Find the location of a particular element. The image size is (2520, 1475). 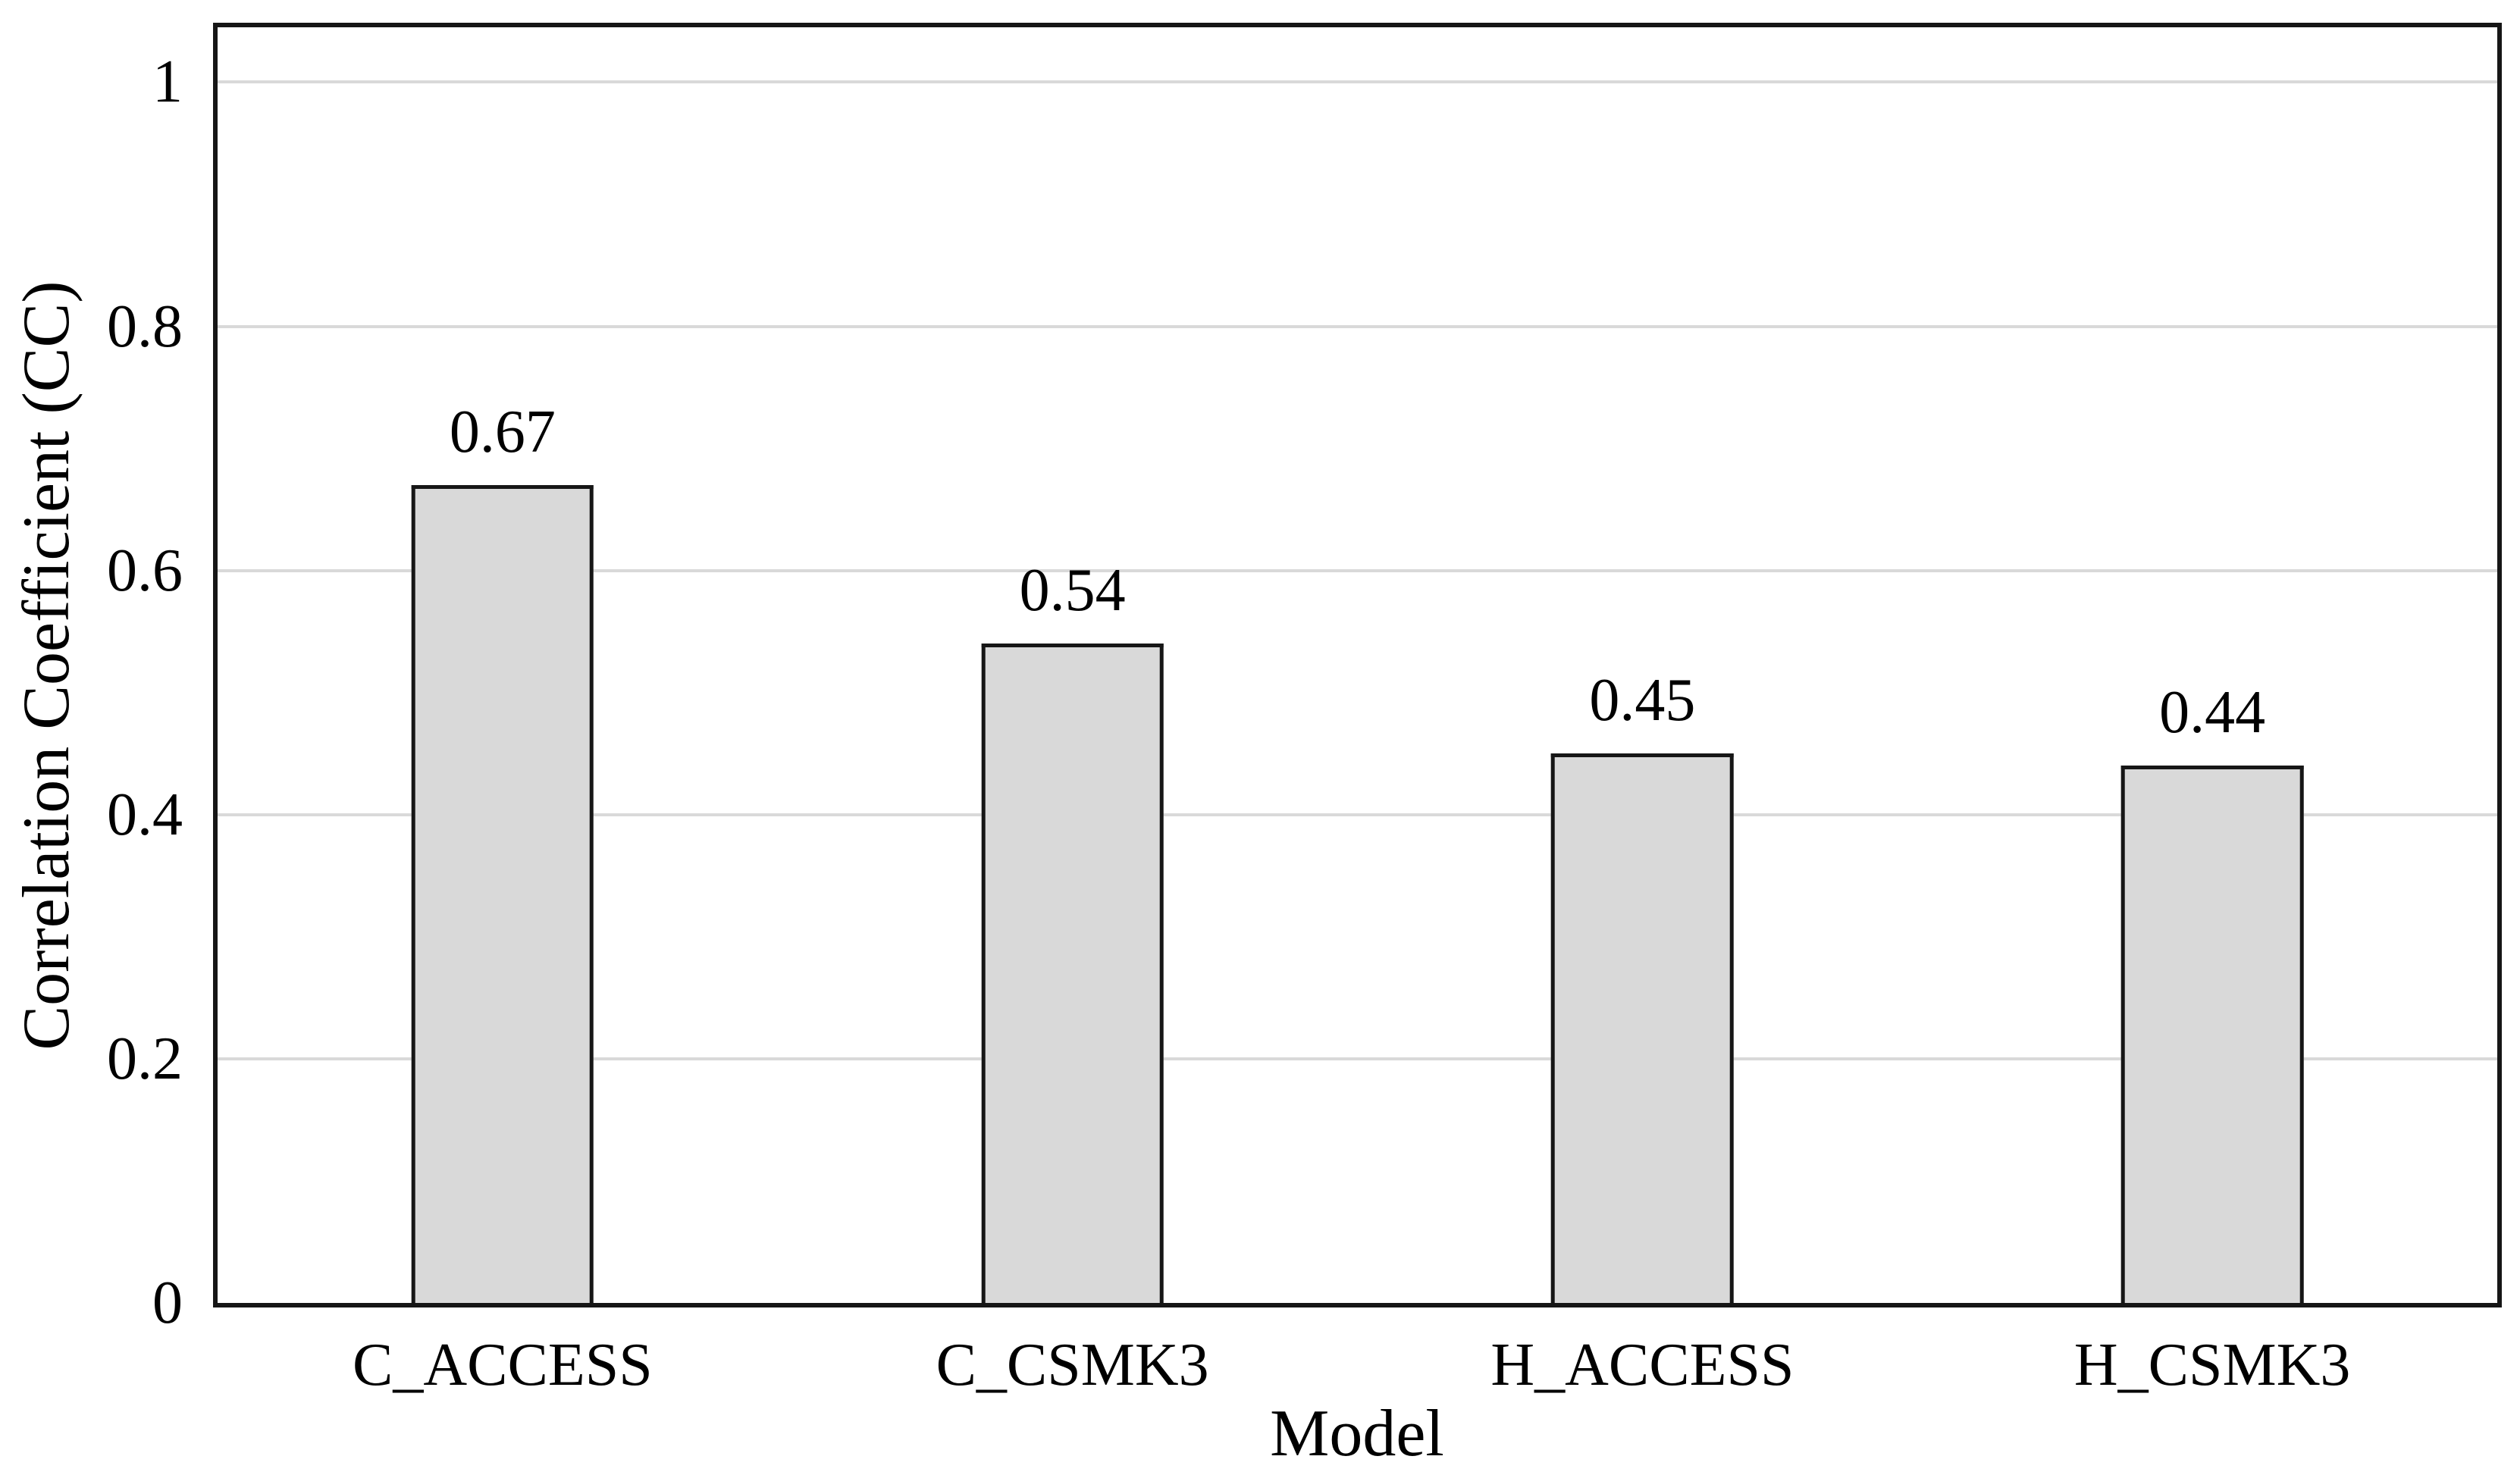

gridline-y-0.6 is located at coordinates (1357, 570).